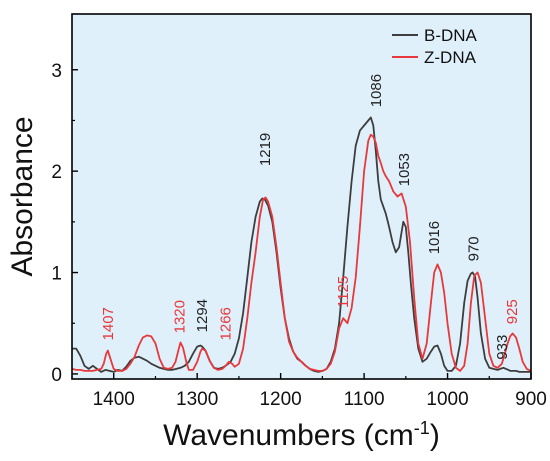 This screenshot has width=550, height=461. What do you see at coordinates (56, 71) in the screenshot?
I see `y-tick-label: 3` at bounding box center [56, 71].